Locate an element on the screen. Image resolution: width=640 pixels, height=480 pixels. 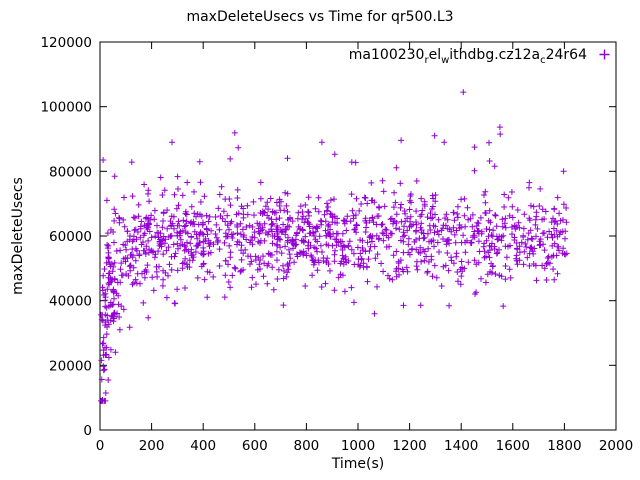
y-tick-labels: 0 20000 40000 60000 80000 100000 120000 is located at coordinates (66, 237).